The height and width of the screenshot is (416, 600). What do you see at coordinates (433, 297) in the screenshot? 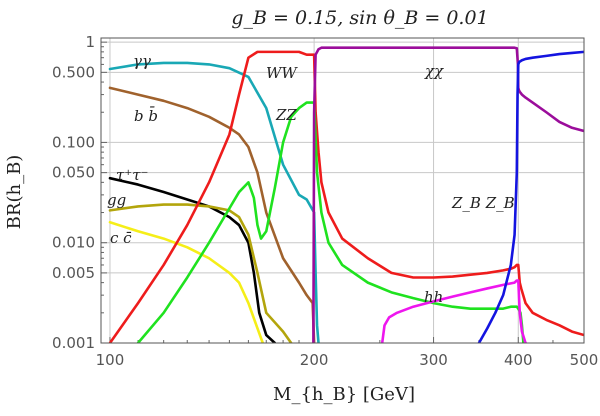
I see `label-hh: hh` at bounding box center [433, 297].